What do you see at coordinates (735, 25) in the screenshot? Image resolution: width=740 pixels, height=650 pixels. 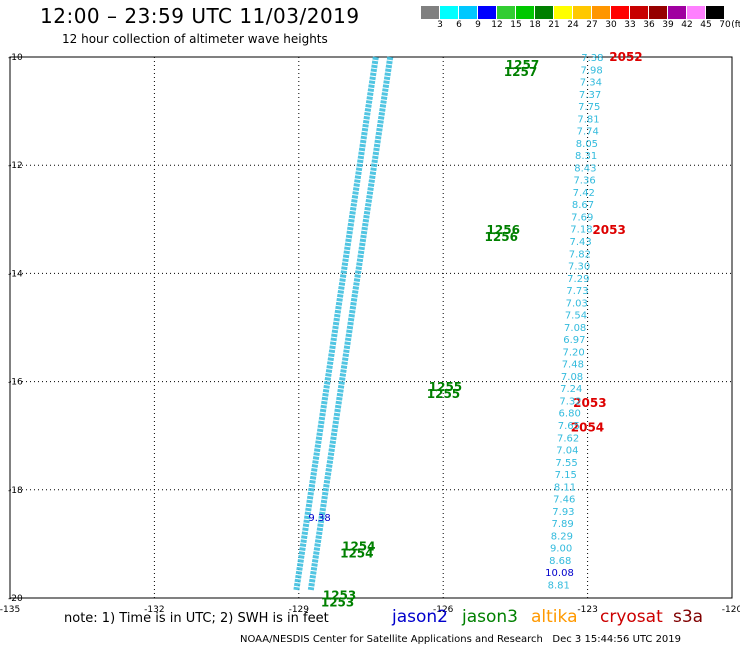 I see `color-scale-unit: (ft)` at bounding box center [735, 25].